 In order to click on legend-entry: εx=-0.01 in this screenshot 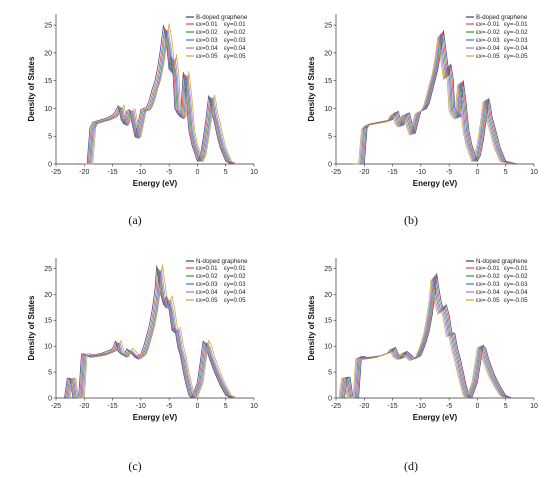, I will do `click(488, 24)`.